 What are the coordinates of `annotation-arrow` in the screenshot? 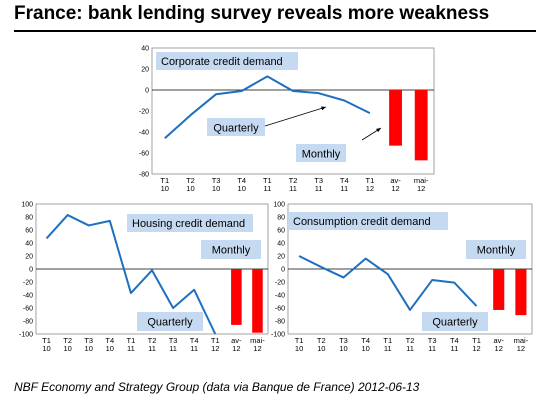 It's located at (295, 116).